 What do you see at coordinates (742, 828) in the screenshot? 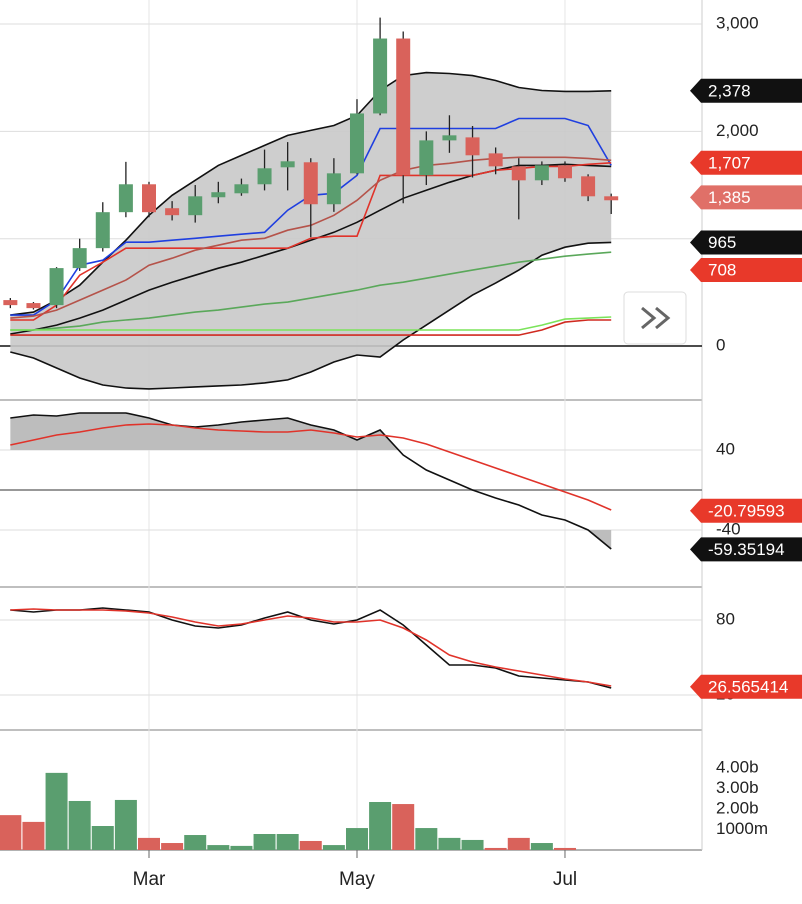
I see `y-tick-label: 1000m` at bounding box center [742, 828].